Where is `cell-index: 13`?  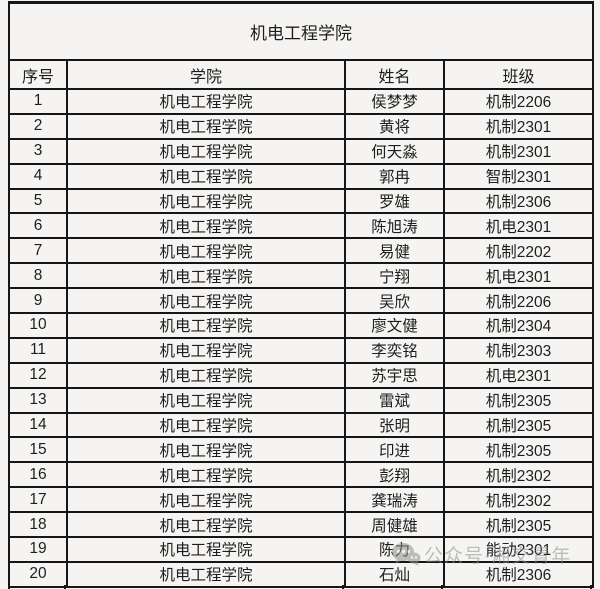 cell-index: 13 is located at coordinates (38, 400).